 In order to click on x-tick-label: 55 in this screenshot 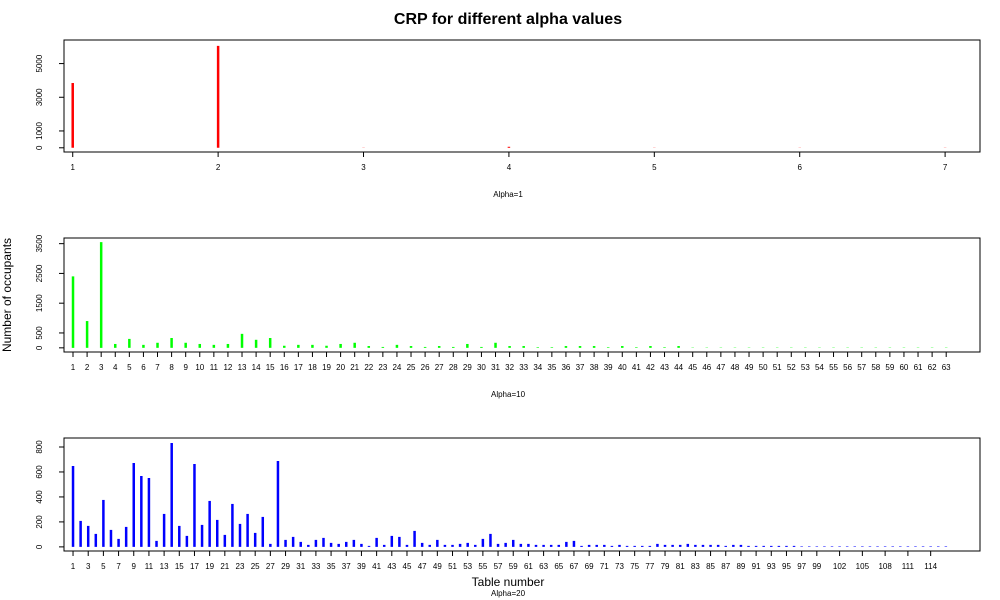, I will do `click(833, 367)`.